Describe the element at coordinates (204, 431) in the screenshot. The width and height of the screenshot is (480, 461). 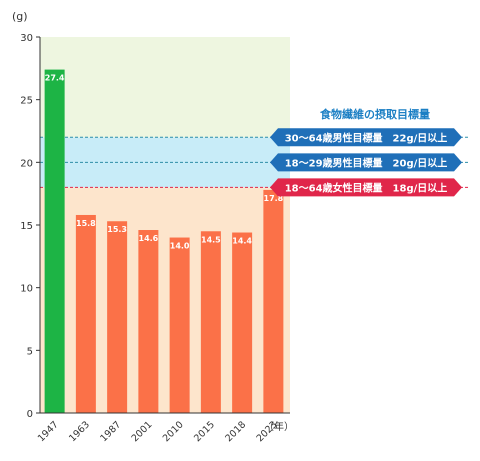
I see `x-tick-2015: 2015` at that location.